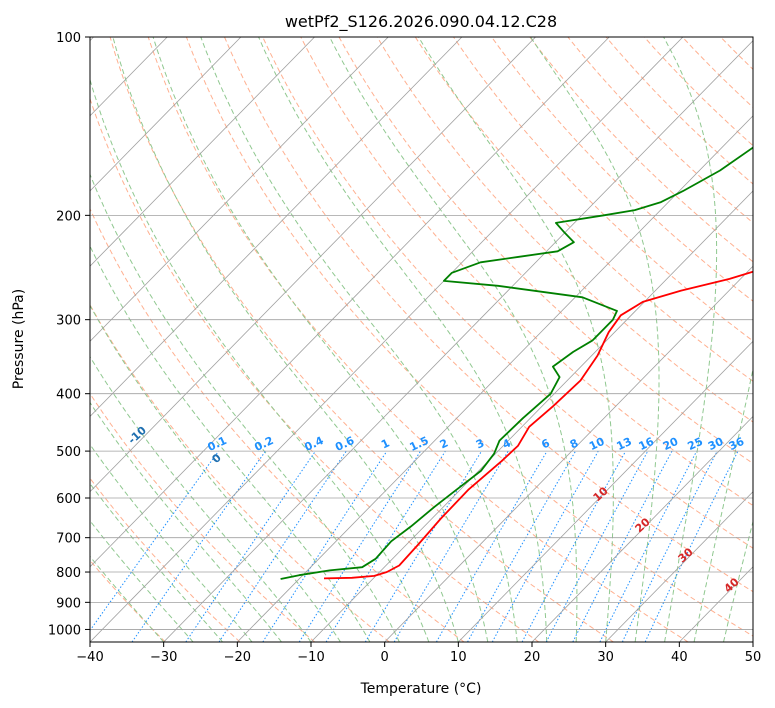  What do you see at coordinates (605, 657) in the screenshot?
I see `x-tick-label: 30` at bounding box center [605, 657].